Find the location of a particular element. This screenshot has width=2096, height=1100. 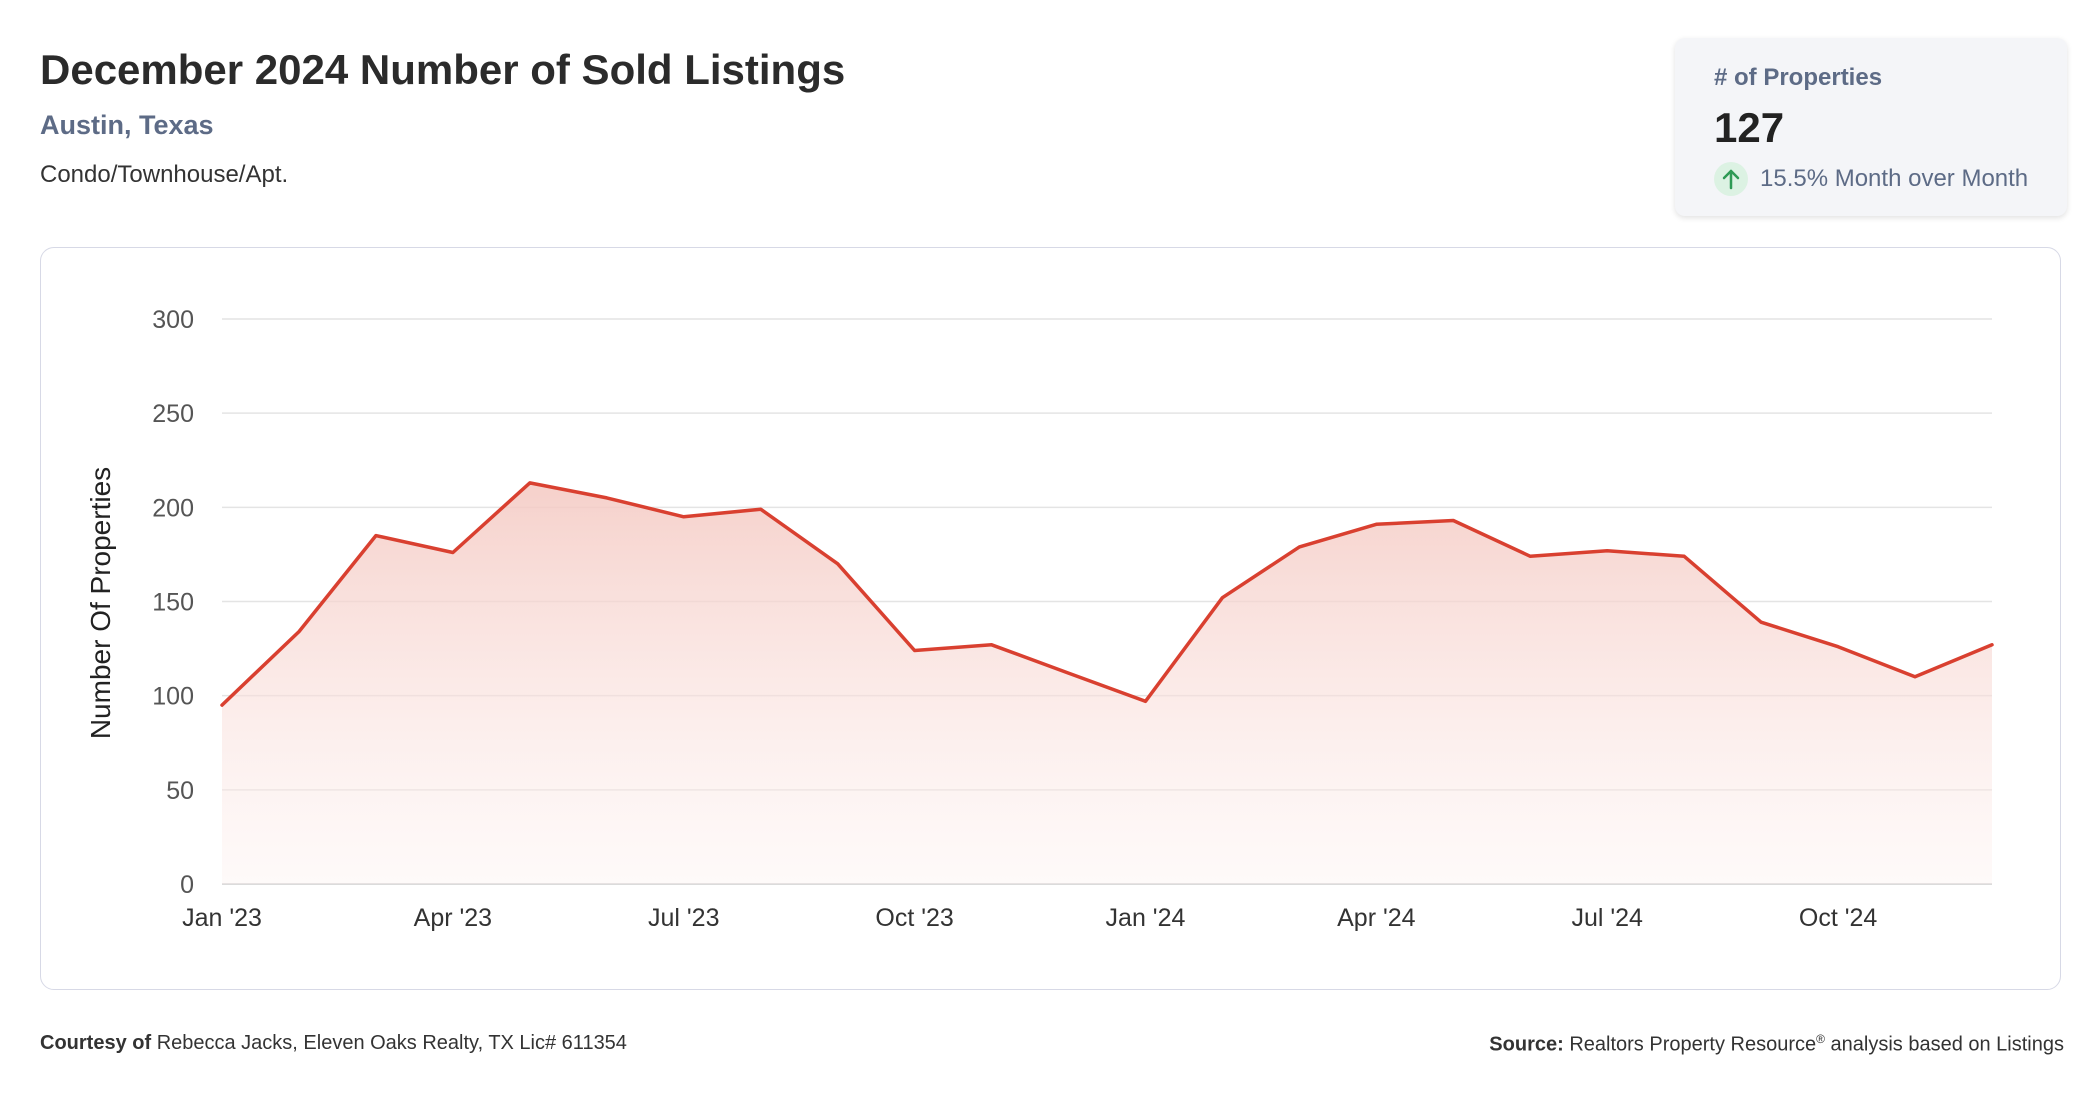

kpi-value: 127 is located at coordinates (1749, 127).